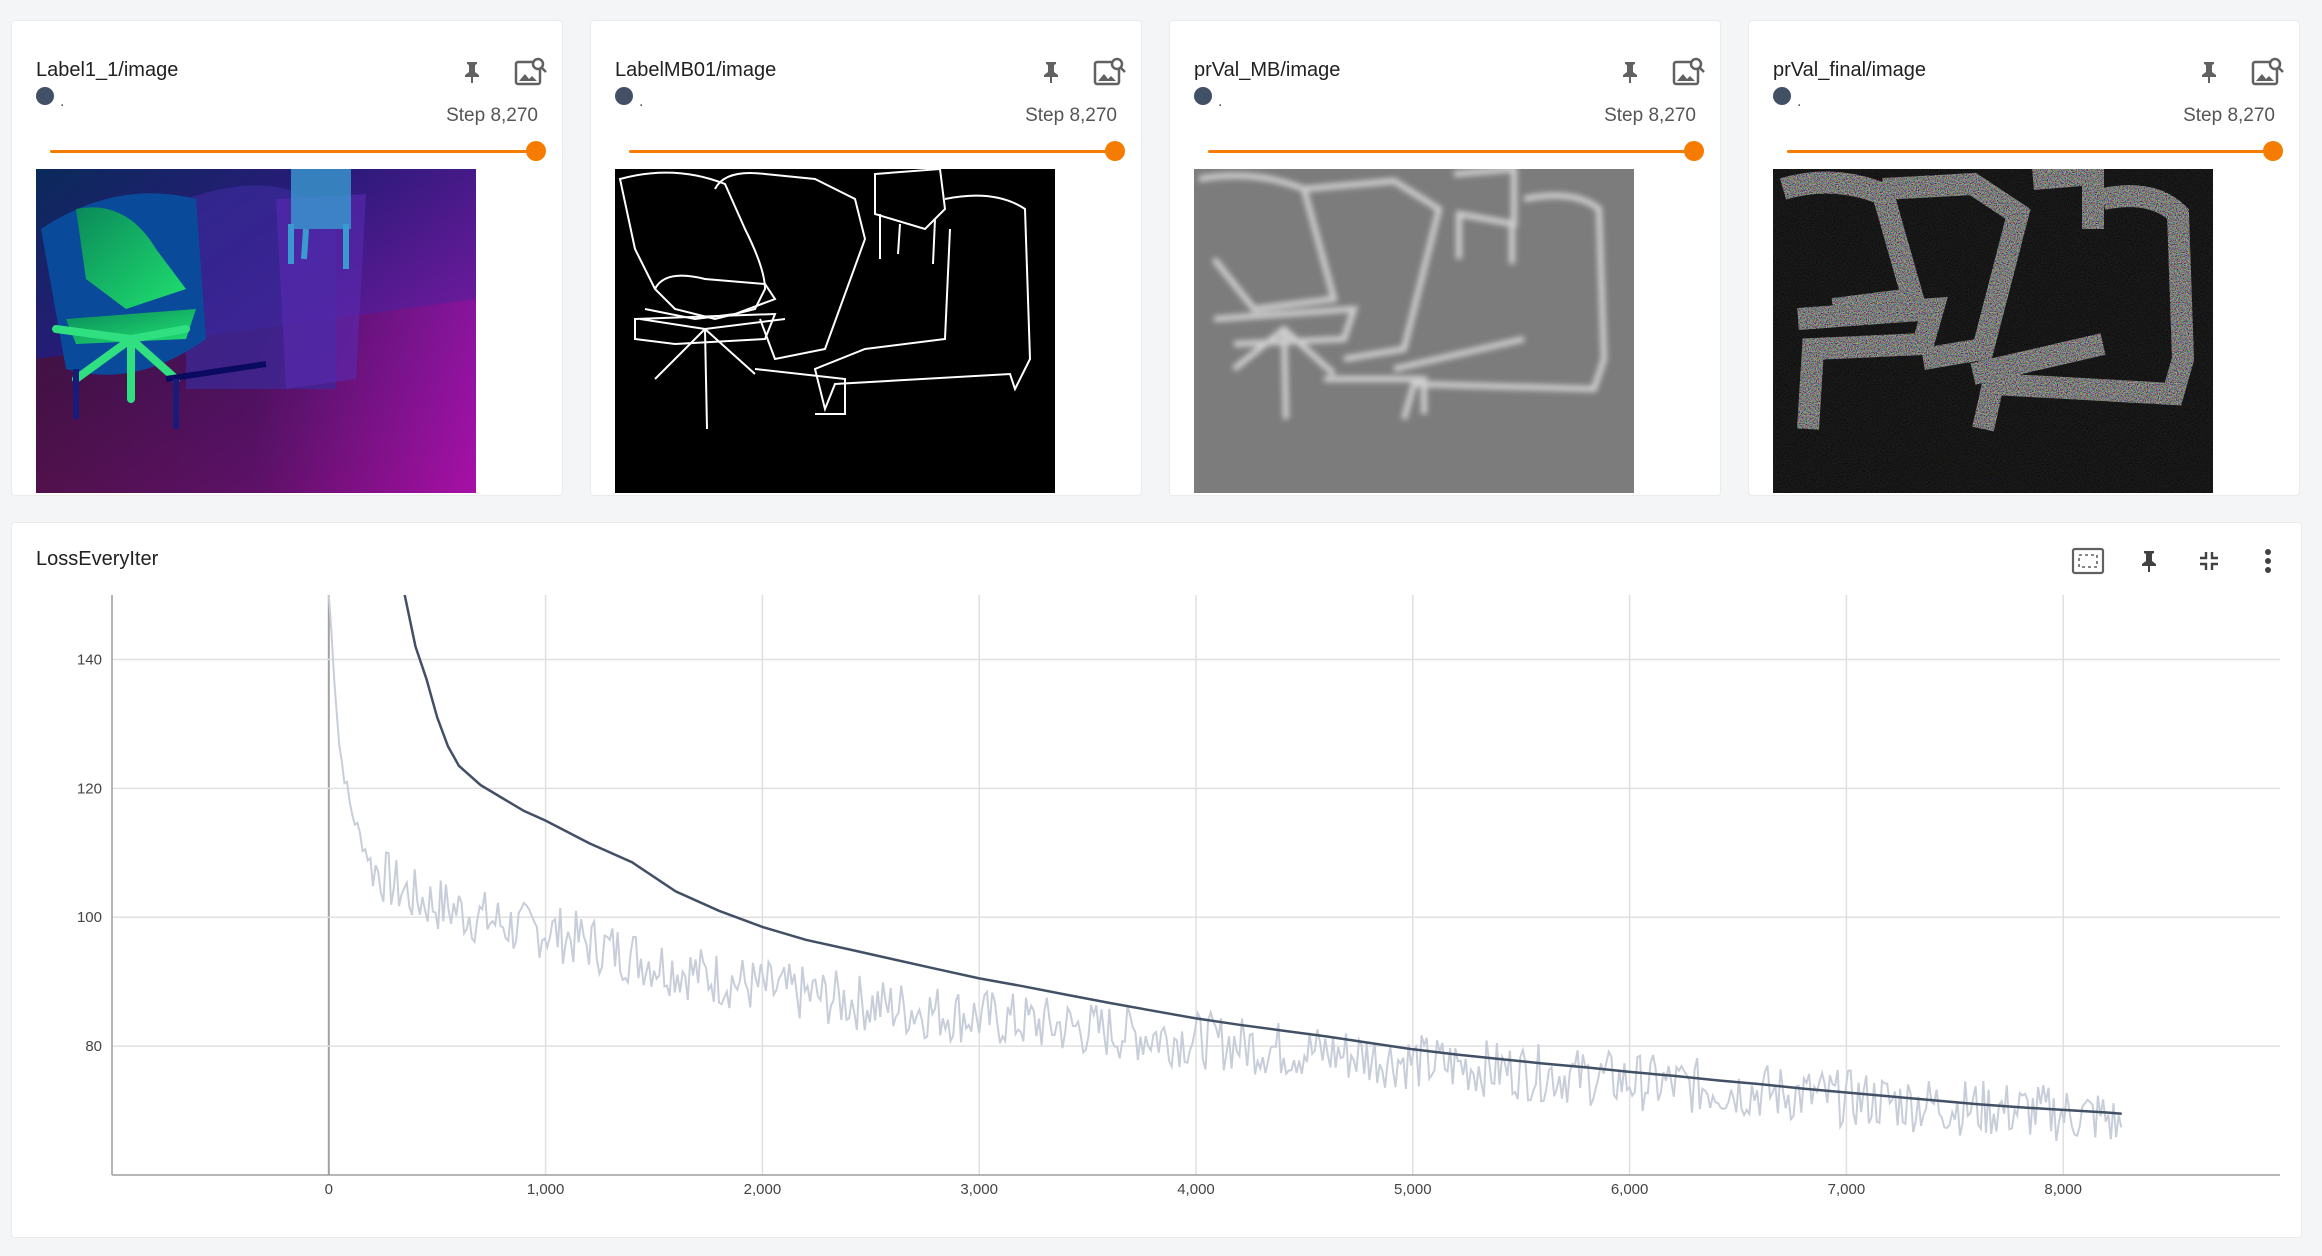 Image resolution: width=2322 pixels, height=1256 pixels. Describe the element at coordinates (89, 917) in the screenshot. I see `y-tick-label: 100` at that location.